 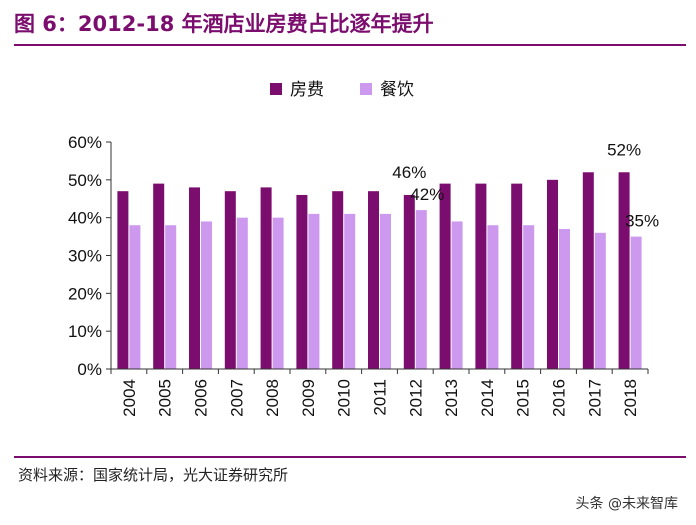 I want to click on bar-food-2008, so click(x=278, y=293).